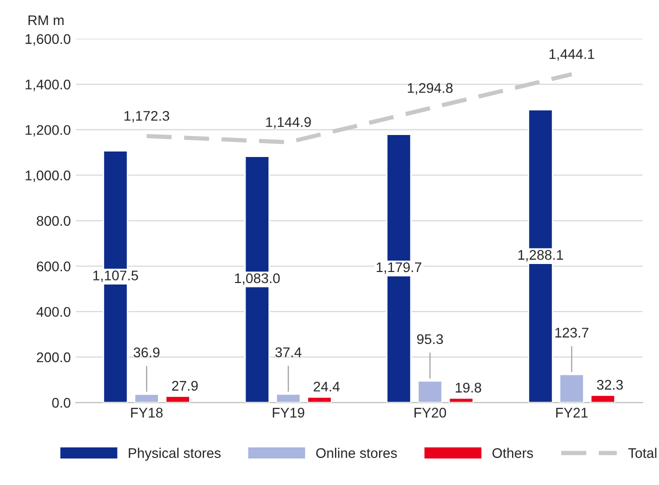  Describe the element at coordinates (571, 333) in the screenshot. I see `data-label: 123.7` at that location.